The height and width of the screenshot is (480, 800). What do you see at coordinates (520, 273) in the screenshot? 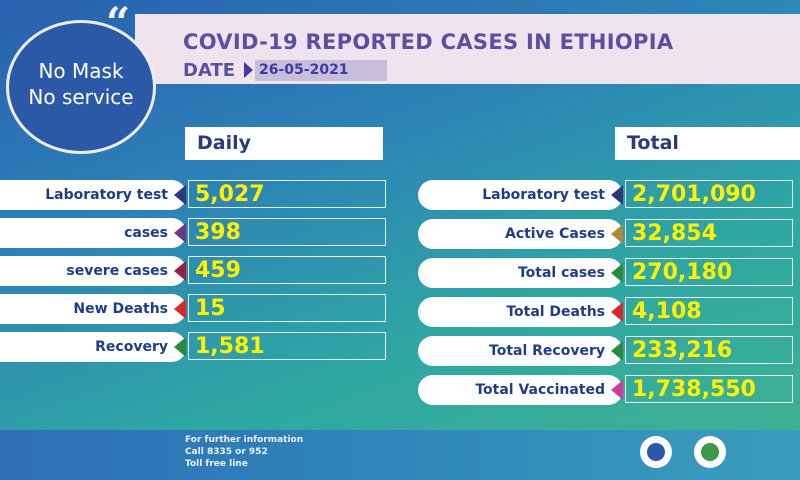
I see `stat-label: Total cases` at bounding box center [520, 273].